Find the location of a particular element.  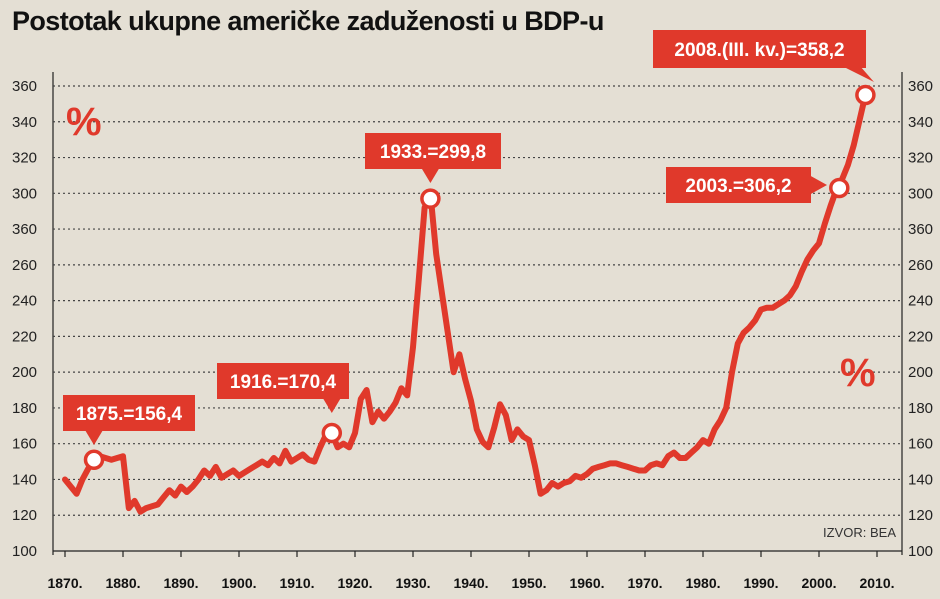

annotation-label: 1933.=299,8 is located at coordinates (433, 152).